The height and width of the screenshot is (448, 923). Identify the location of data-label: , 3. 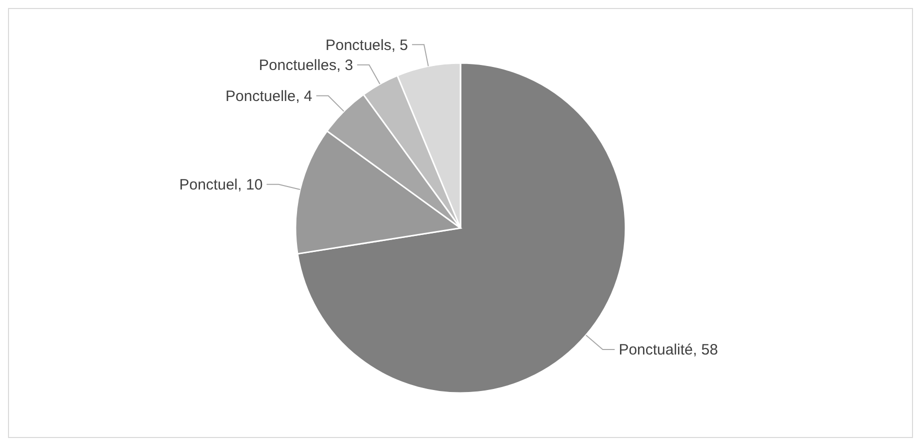
(345, 65).